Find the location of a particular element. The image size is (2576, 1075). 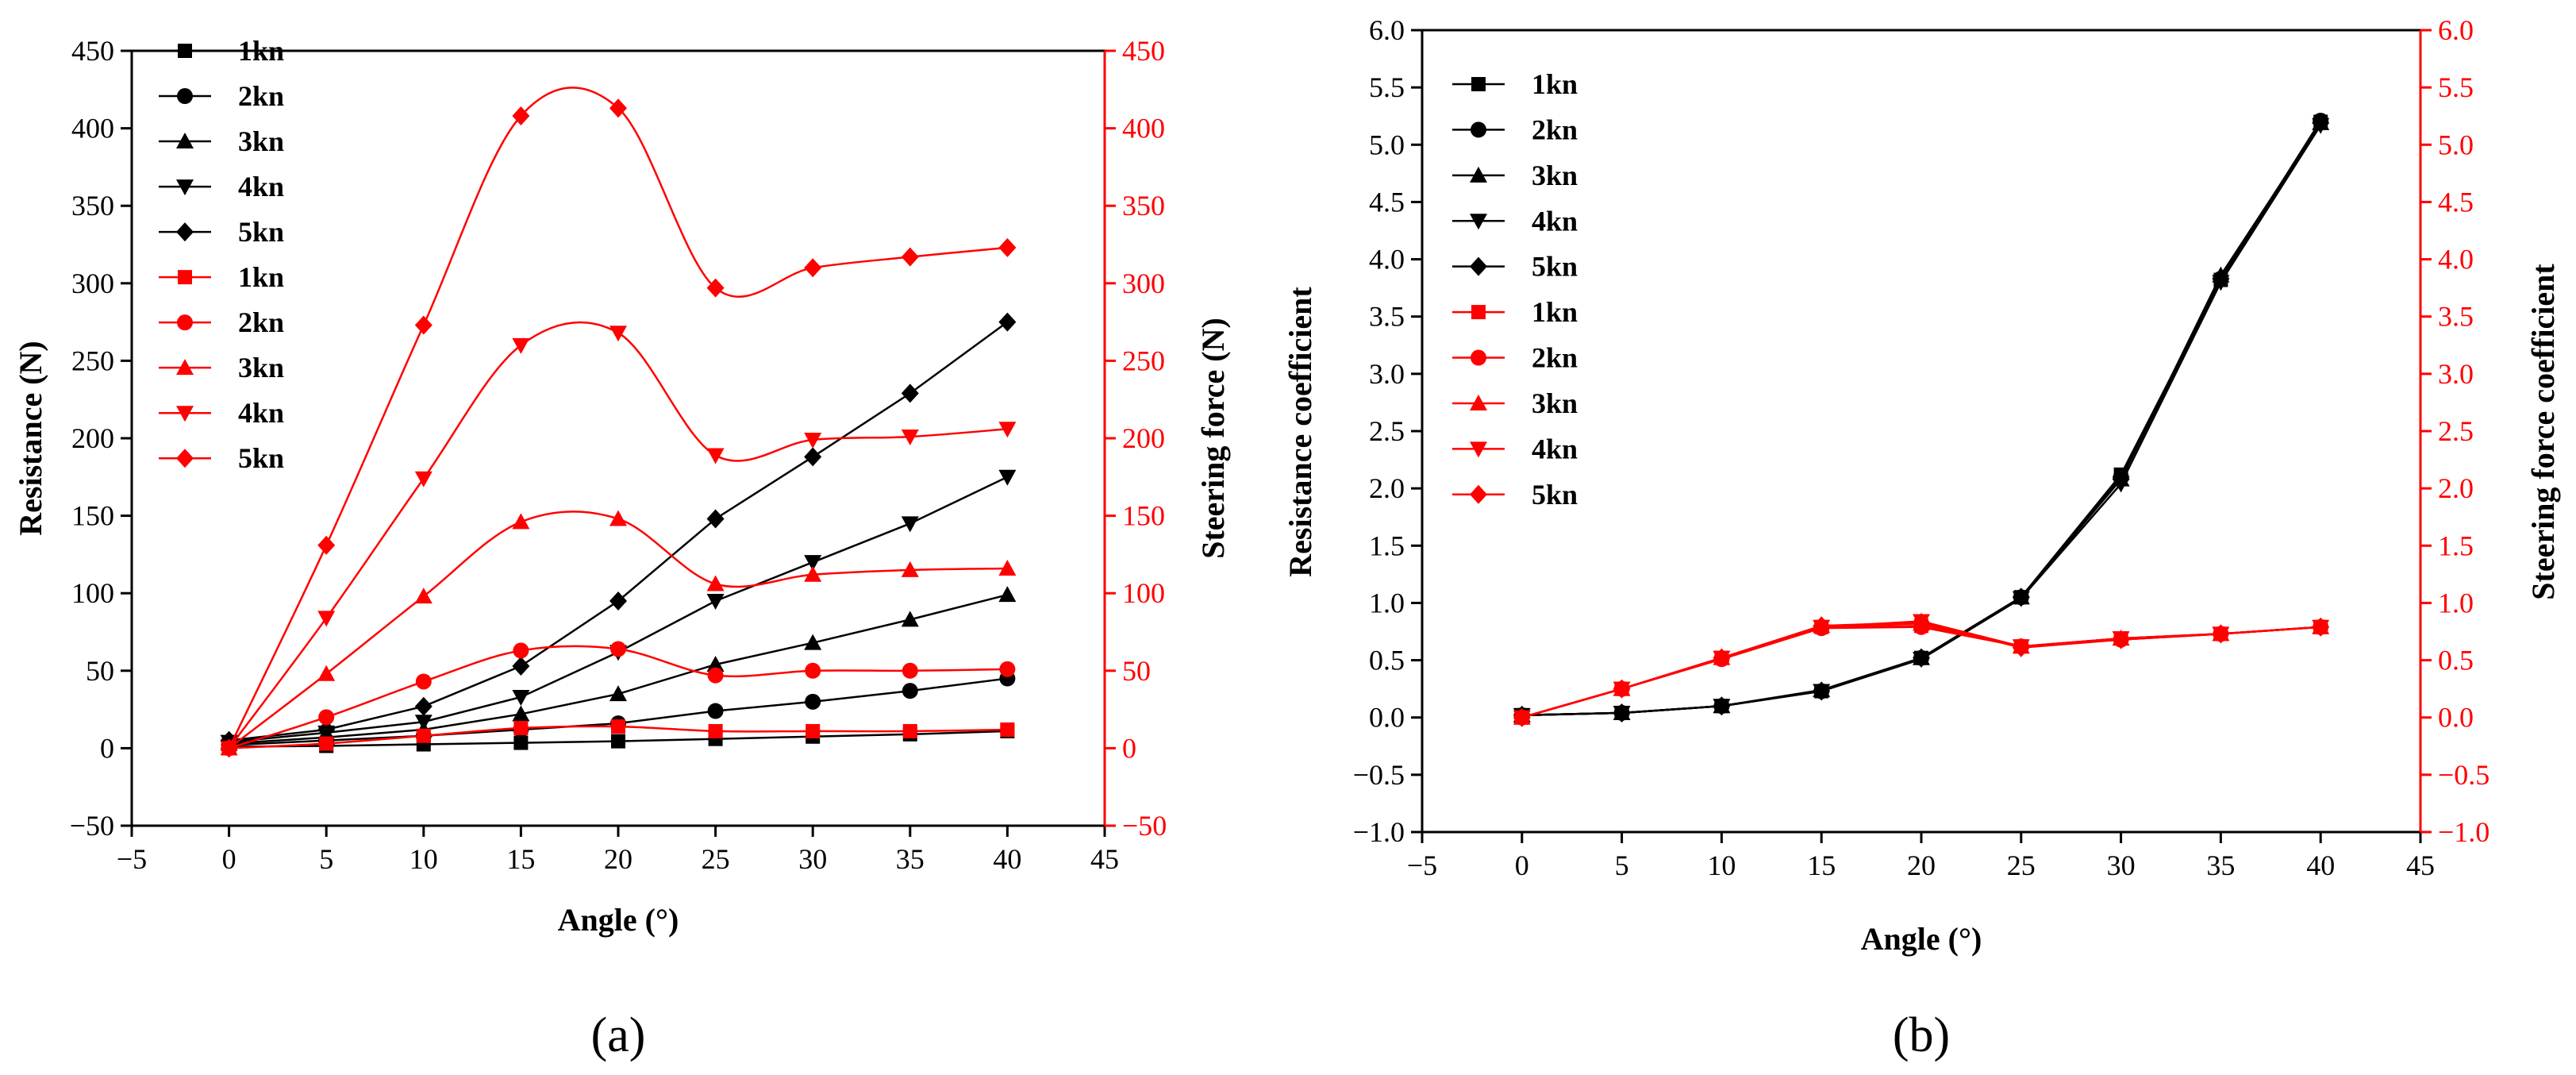

series-a-right-2kn is located at coordinates (618, 699).